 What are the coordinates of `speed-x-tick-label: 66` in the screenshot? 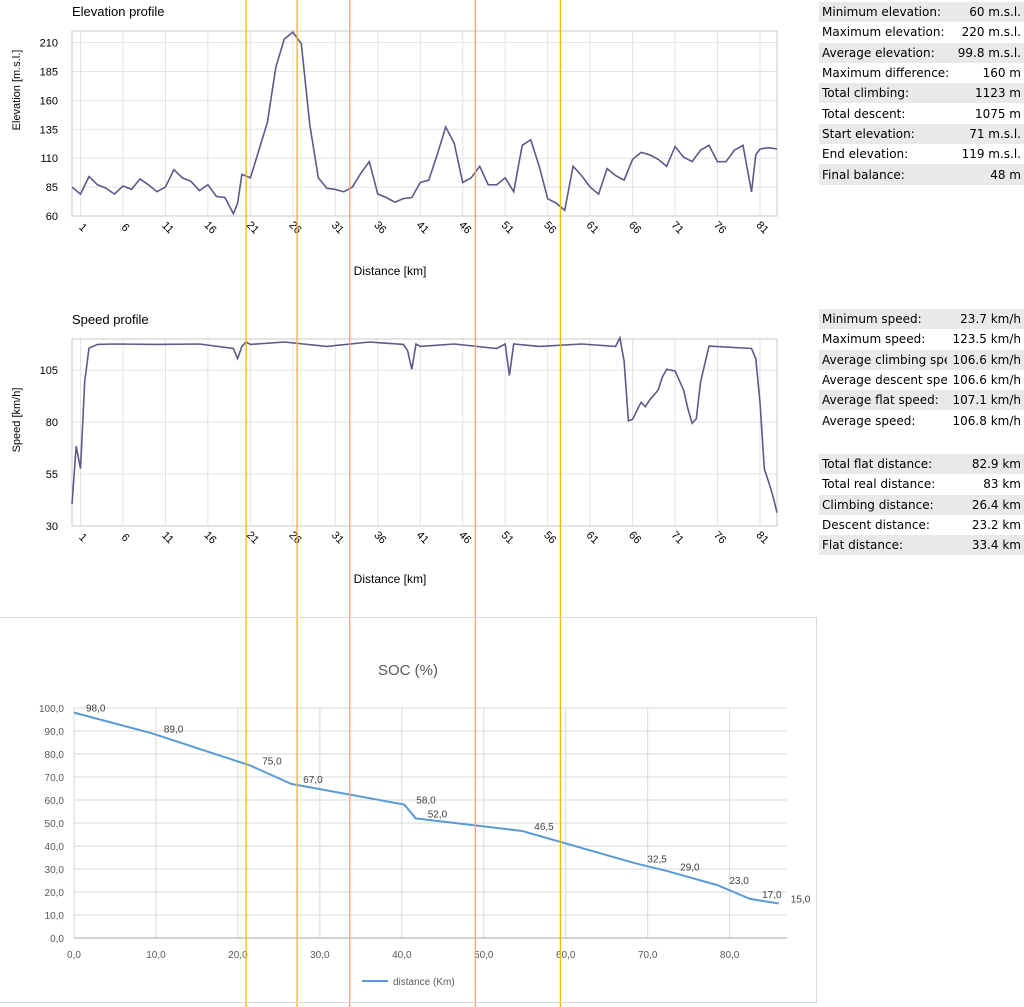 It's located at (634, 537).